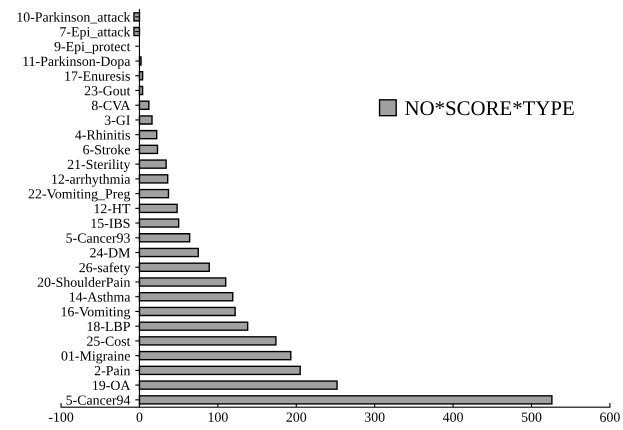 This screenshot has height=430, width=623. What do you see at coordinates (79, 195) in the screenshot?
I see `y-tick-label: 22-Vomiting_Preg` at bounding box center [79, 195].